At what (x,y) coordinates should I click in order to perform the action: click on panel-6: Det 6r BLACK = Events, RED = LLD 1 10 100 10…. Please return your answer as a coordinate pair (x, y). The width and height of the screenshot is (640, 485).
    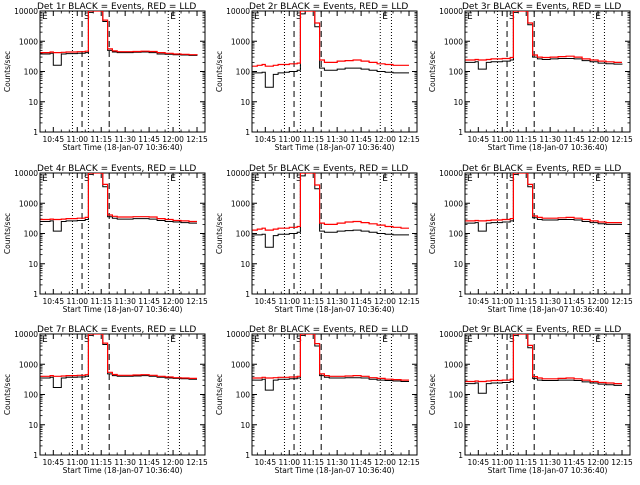
    Looking at the image, I should click on (530, 239).